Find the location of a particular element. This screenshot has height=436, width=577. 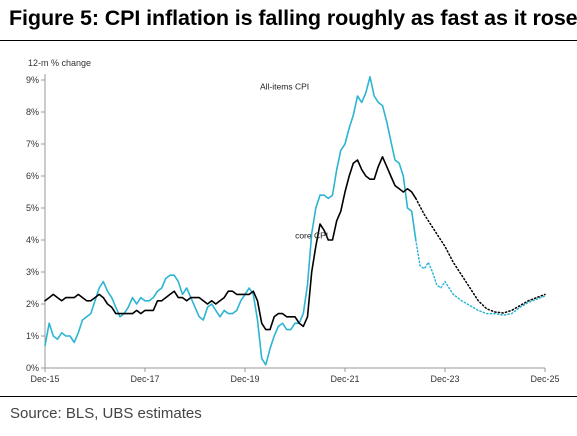

y-tick-label: 4% is located at coordinates (32, 240).